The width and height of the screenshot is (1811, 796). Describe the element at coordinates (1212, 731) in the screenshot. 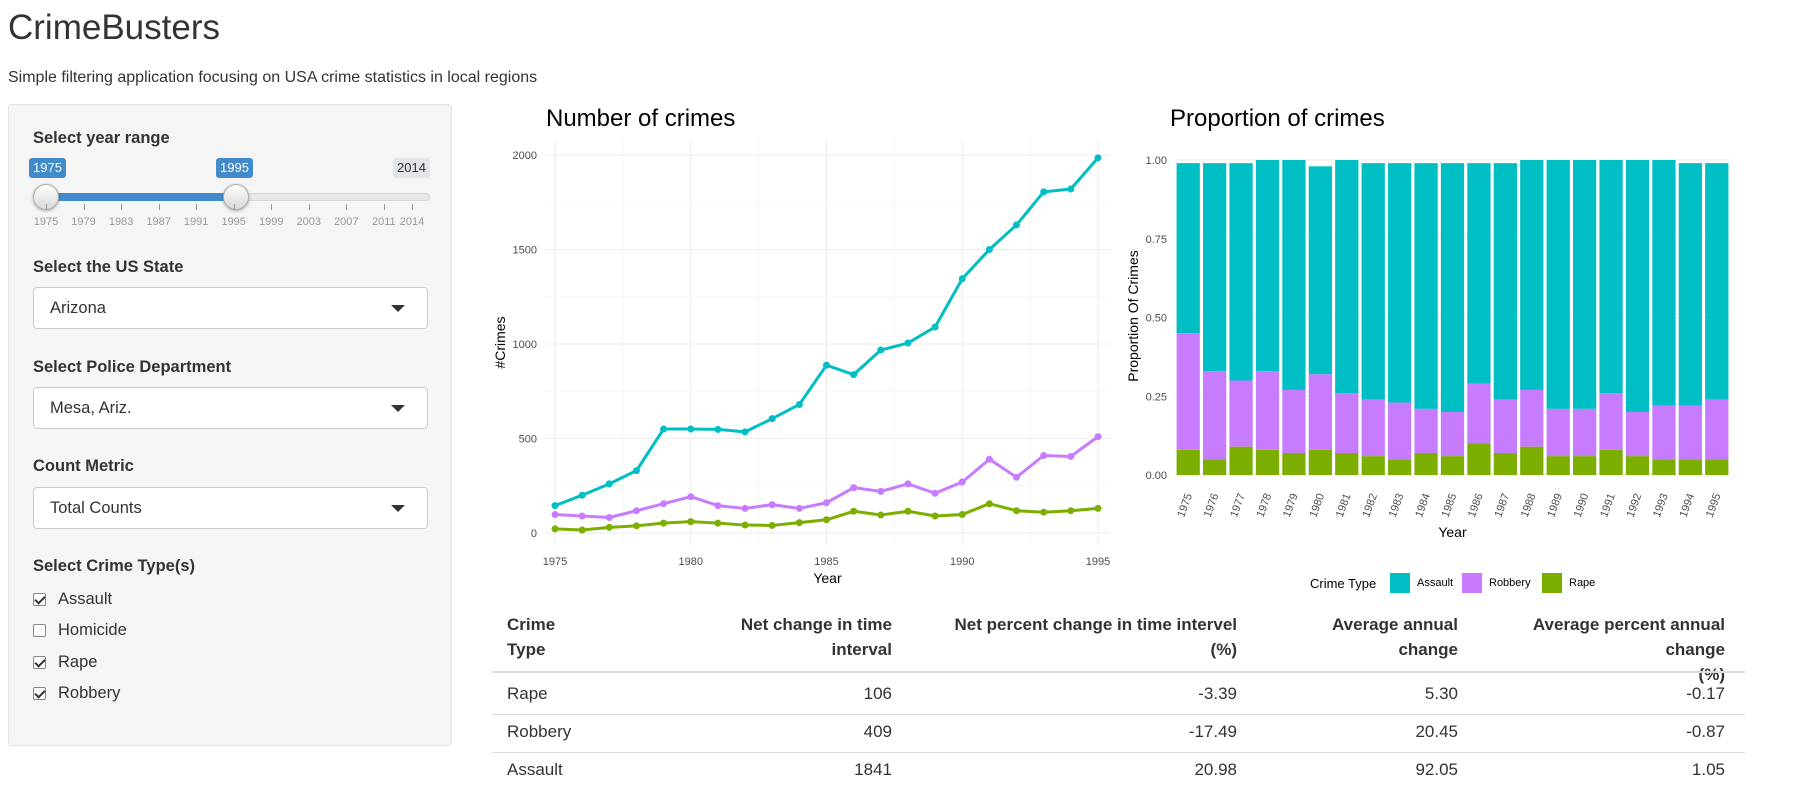

I see `table-cell: -17.49` at that location.